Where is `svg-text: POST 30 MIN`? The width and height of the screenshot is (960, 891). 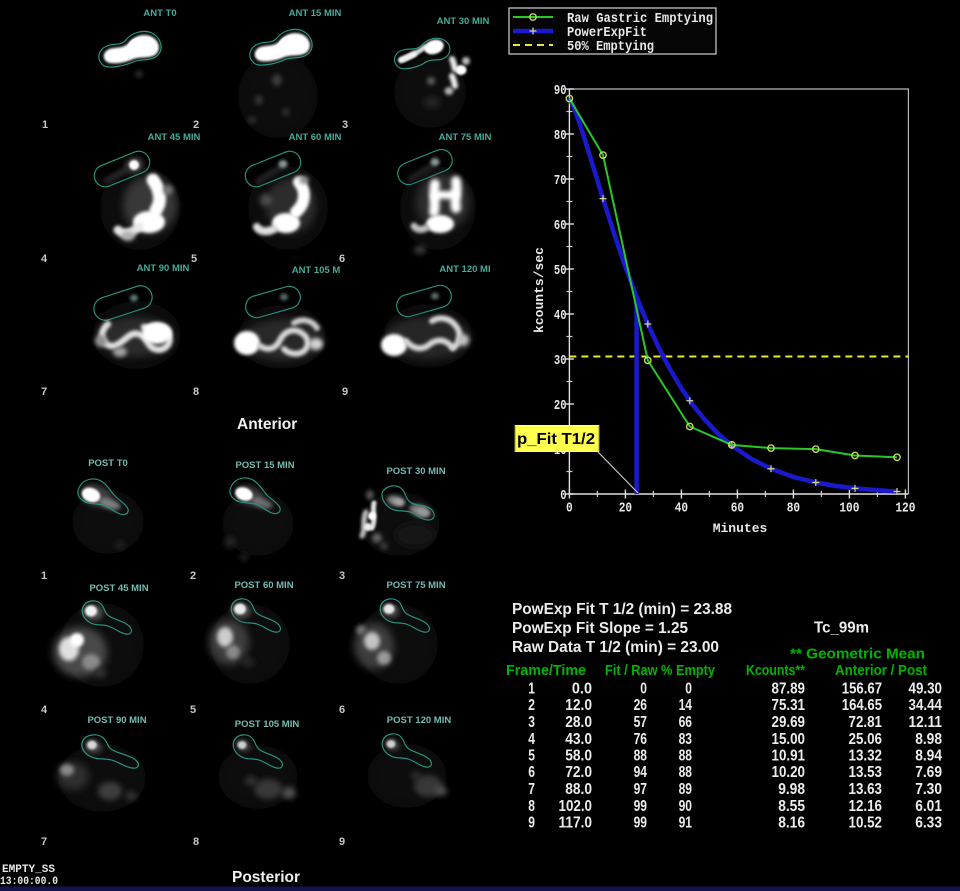
svg-text: POST 30 MIN is located at coordinates (415, 471).